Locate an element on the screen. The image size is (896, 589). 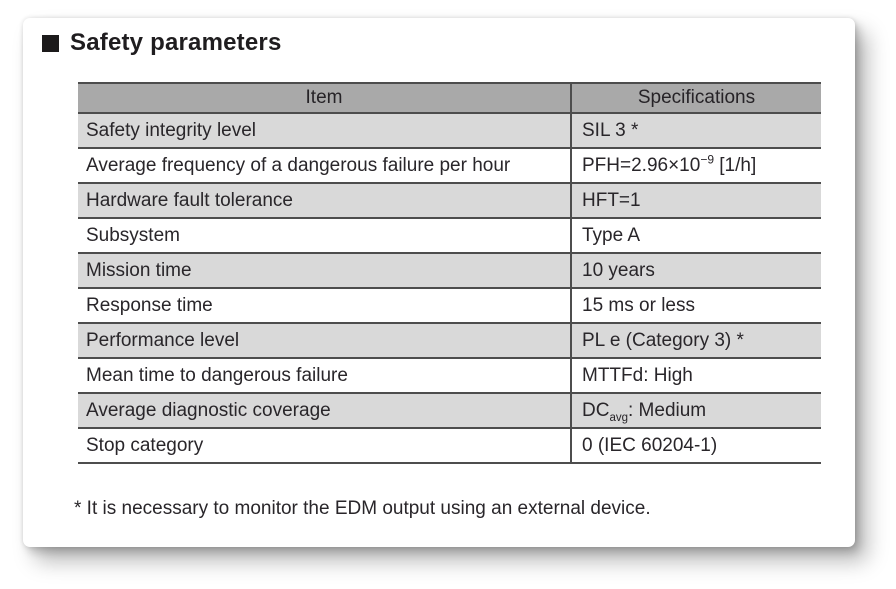
table-row: Response time 15 ms or less is located at coordinates (449, 305).